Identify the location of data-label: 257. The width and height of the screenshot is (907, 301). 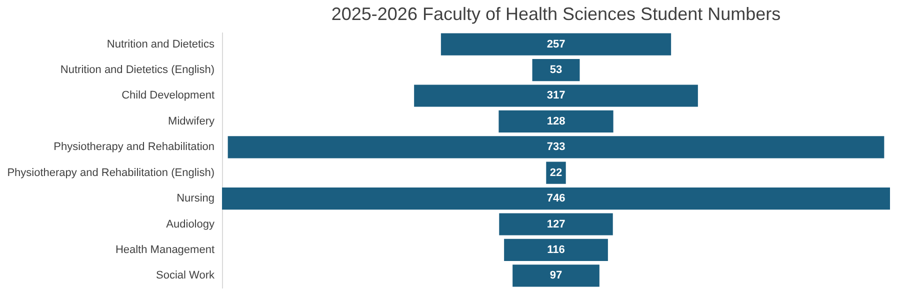
(556, 44).